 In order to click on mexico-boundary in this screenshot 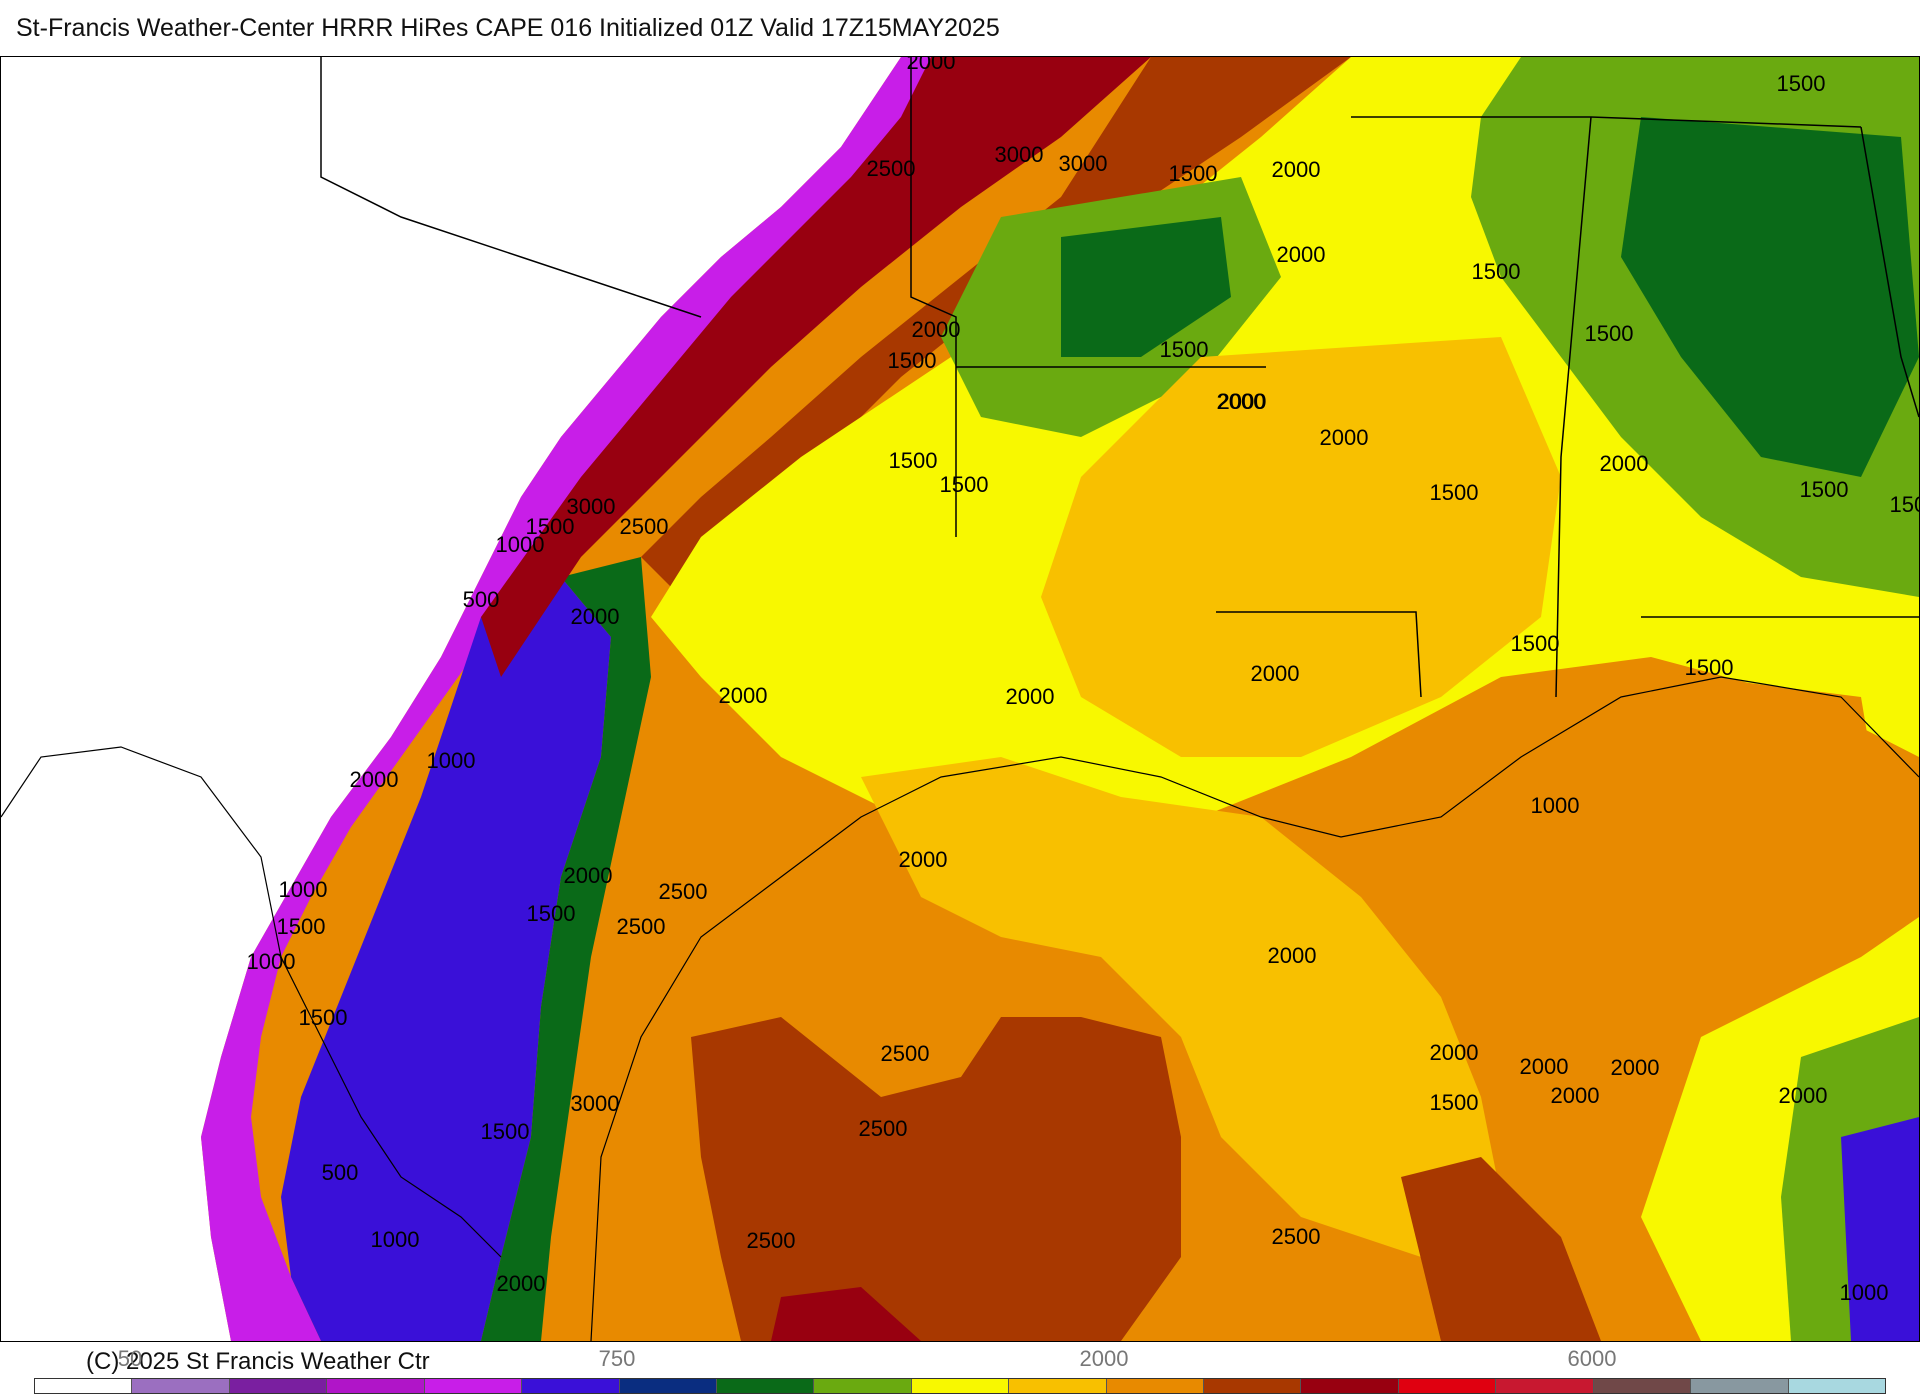, I will do `click(251, 1002)`.